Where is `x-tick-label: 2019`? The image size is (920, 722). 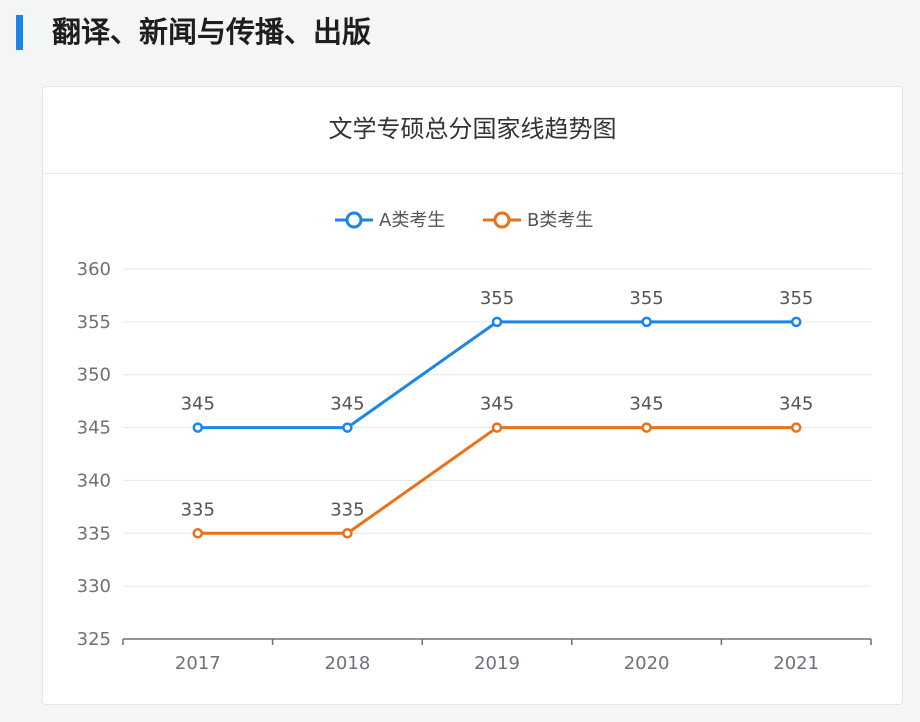
x-tick-label: 2019 is located at coordinates (497, 663).